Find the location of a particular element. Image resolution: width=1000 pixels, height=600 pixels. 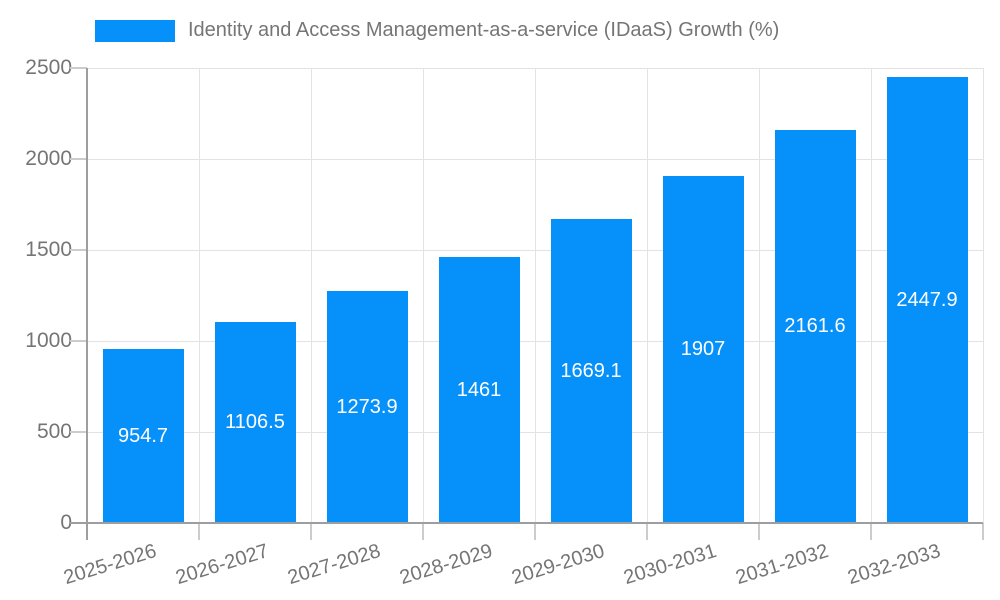

bar: 2447.9 is located at coordinates (927, 300).